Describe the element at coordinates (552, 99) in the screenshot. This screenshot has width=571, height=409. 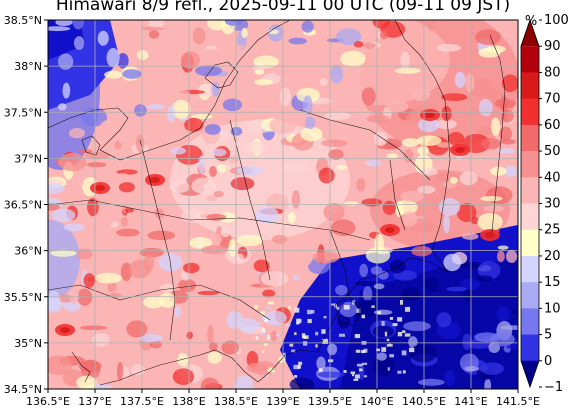
I see `colorbar-label: 70` at that location.